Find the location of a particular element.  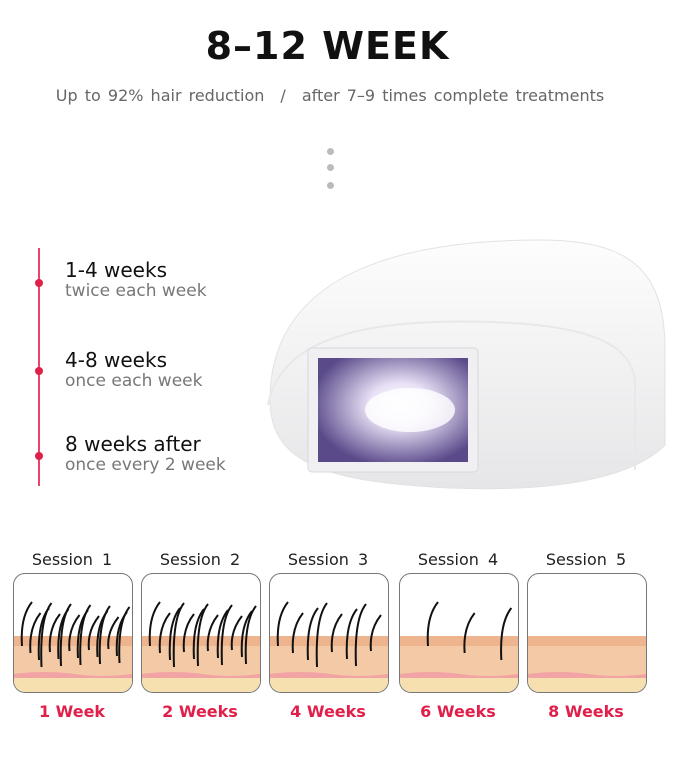

session-label: Session 3 is located at coordinates (328, 559).